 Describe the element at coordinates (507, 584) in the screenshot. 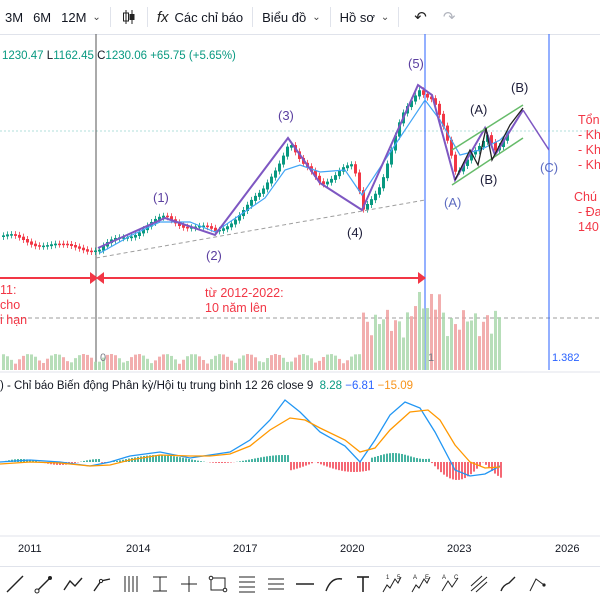

I see `brush-icon` at that location.